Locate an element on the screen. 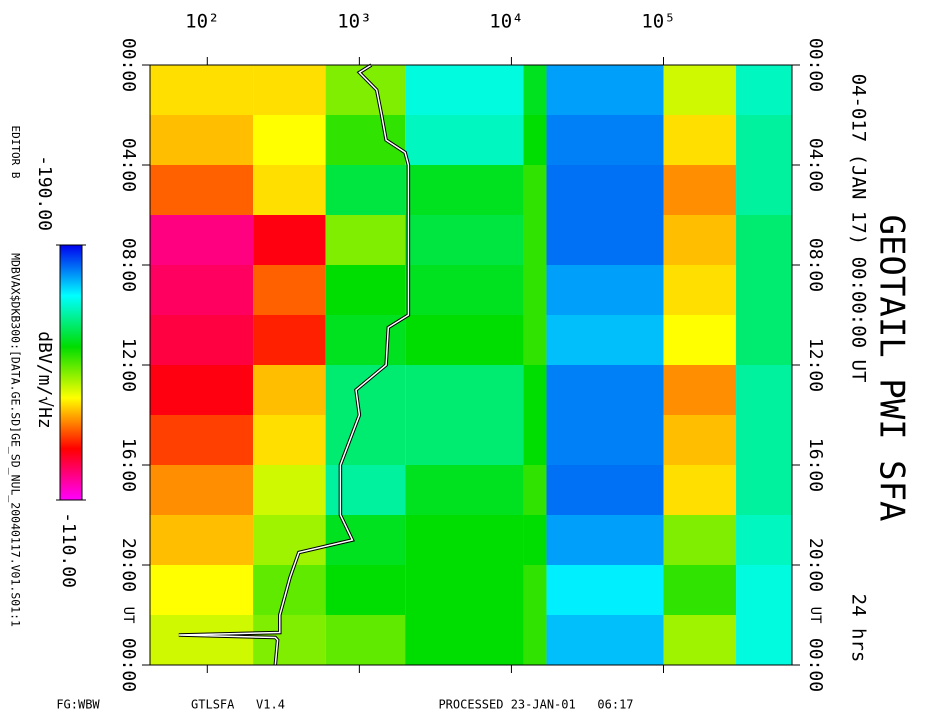 The width and height of the screenshot is (945, 720). processed: PROCESSED 23-JAN-01 06:17 is located at coordinates (535, 705).